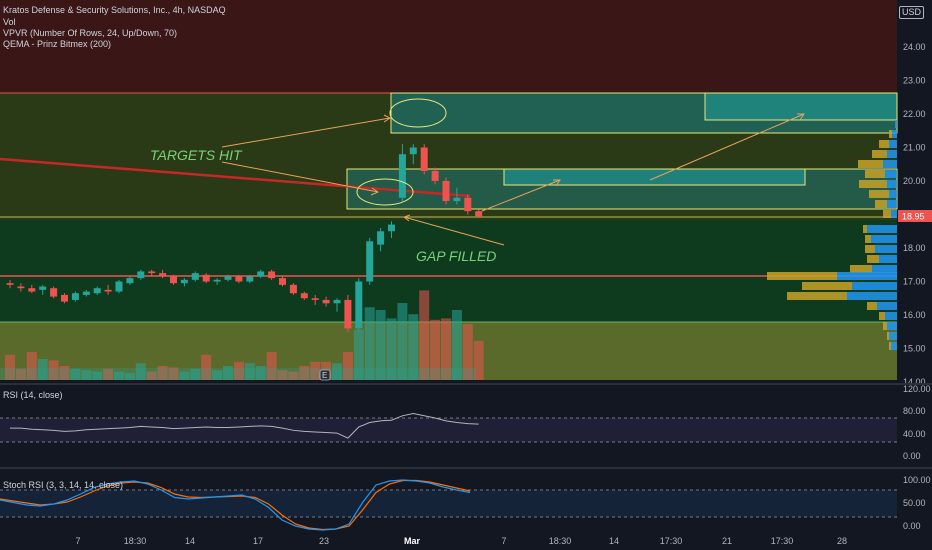  I want to click on legend-vpvr: VPVR (Number Of Rows, 24, Up/Down, 70), so click(90, 33).